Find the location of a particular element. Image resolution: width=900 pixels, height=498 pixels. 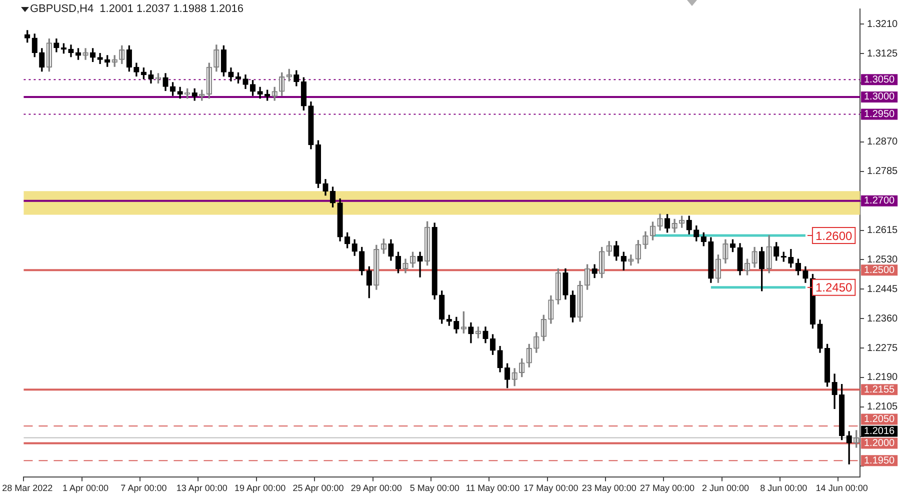

x-tick-label: 14 Jun 00:00 is located at coordinates (842, 488).